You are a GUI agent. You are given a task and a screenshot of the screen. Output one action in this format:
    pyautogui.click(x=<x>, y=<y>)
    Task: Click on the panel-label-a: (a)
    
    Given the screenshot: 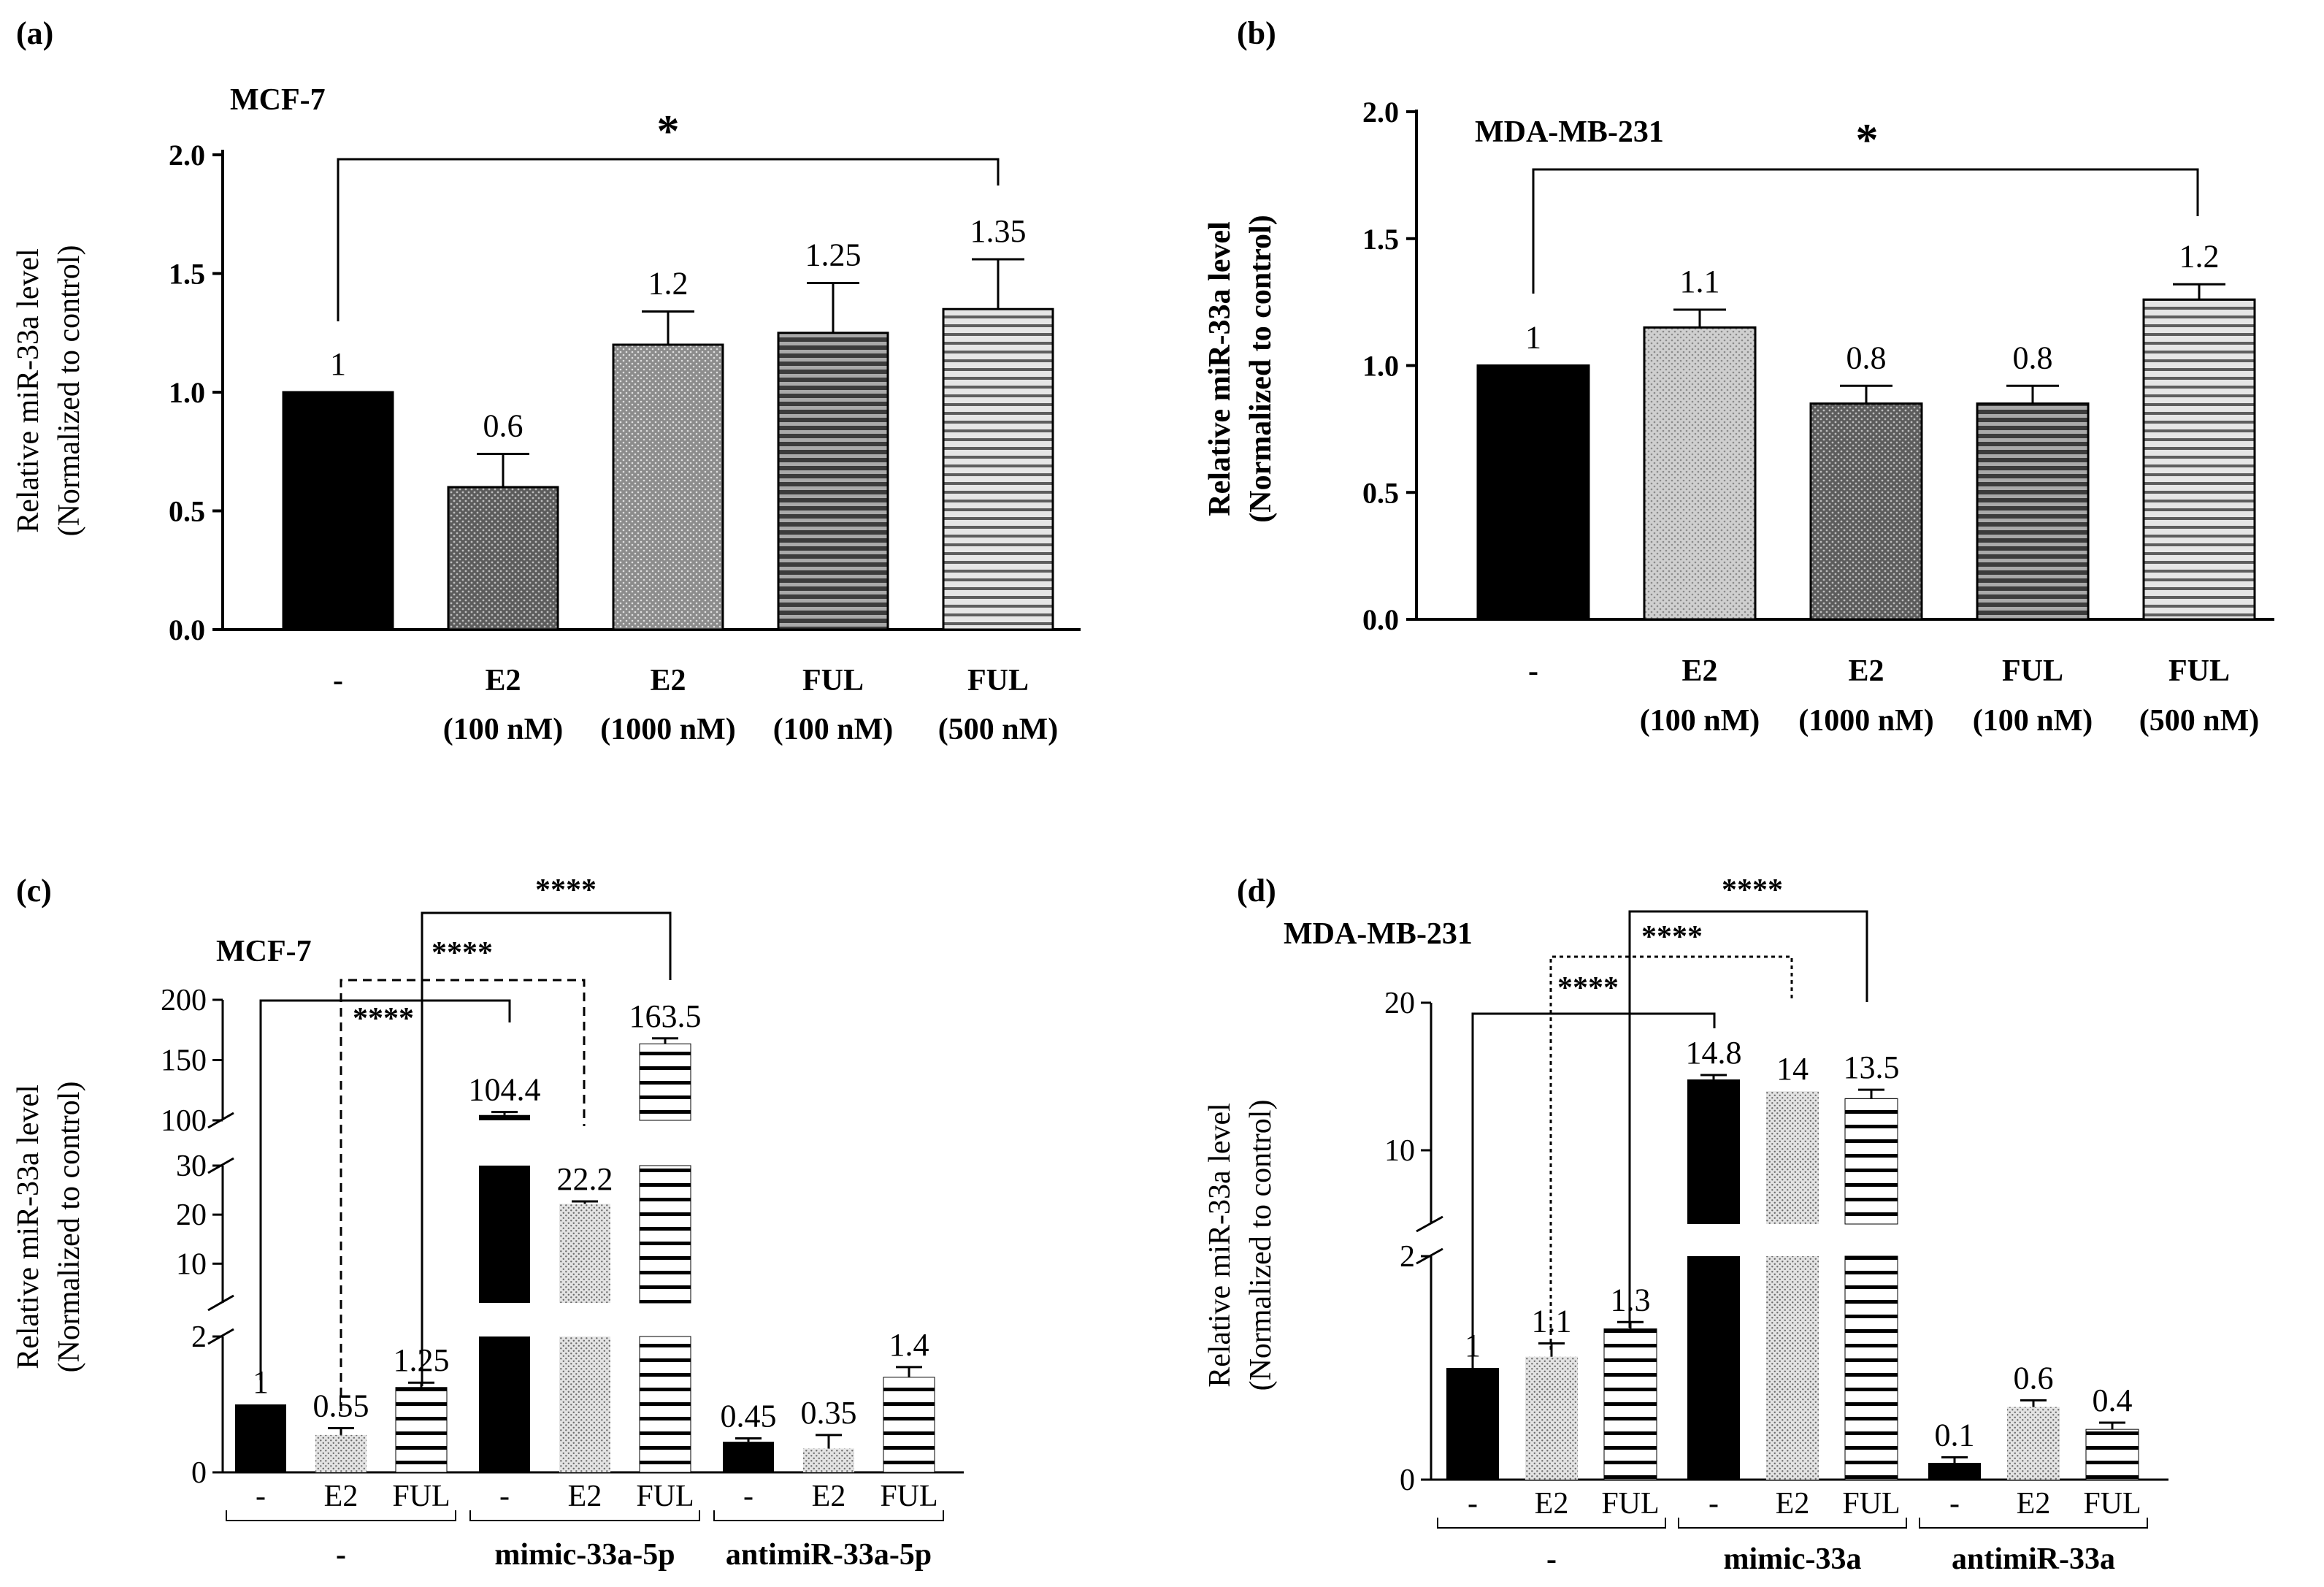 What is the action you would take?
    pyautogui.click(x=34, y=33)
    